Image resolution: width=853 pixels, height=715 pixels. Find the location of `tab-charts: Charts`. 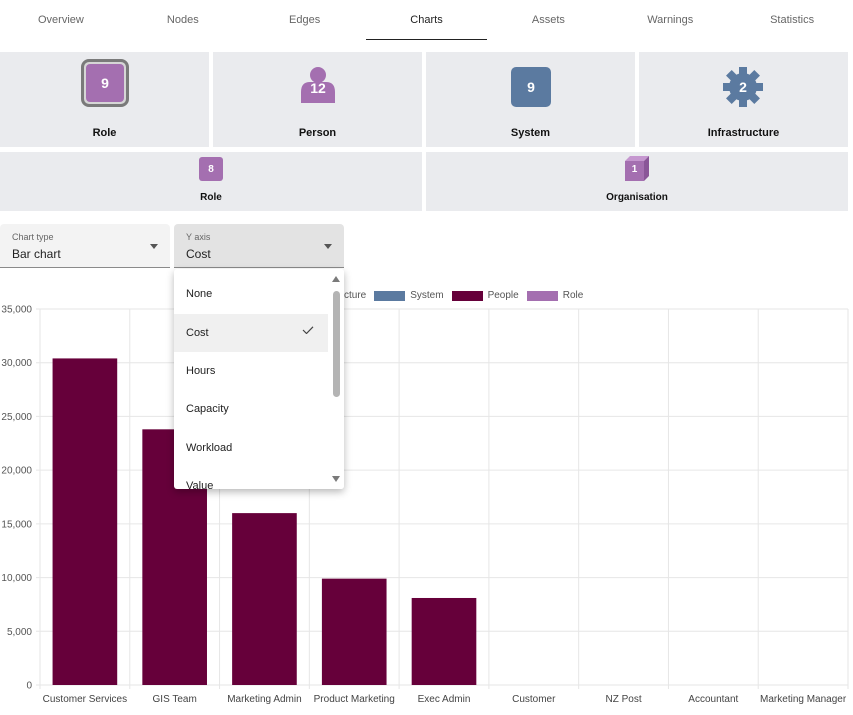

tab-charts: Charts is located at coordinates (426, 20).